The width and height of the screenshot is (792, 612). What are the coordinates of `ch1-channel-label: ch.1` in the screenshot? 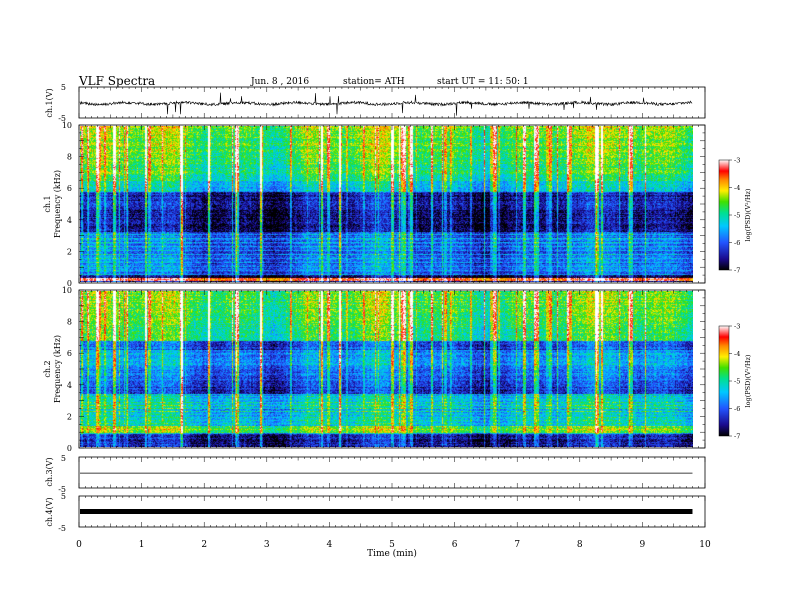 It's located at (47, 203).